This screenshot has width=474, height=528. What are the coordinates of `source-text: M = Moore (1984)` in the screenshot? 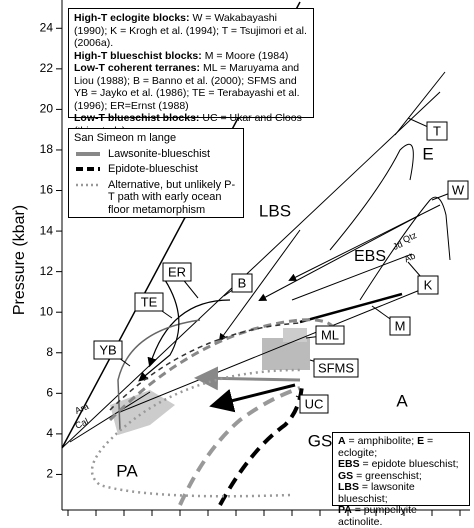 It's located at (246, 55).